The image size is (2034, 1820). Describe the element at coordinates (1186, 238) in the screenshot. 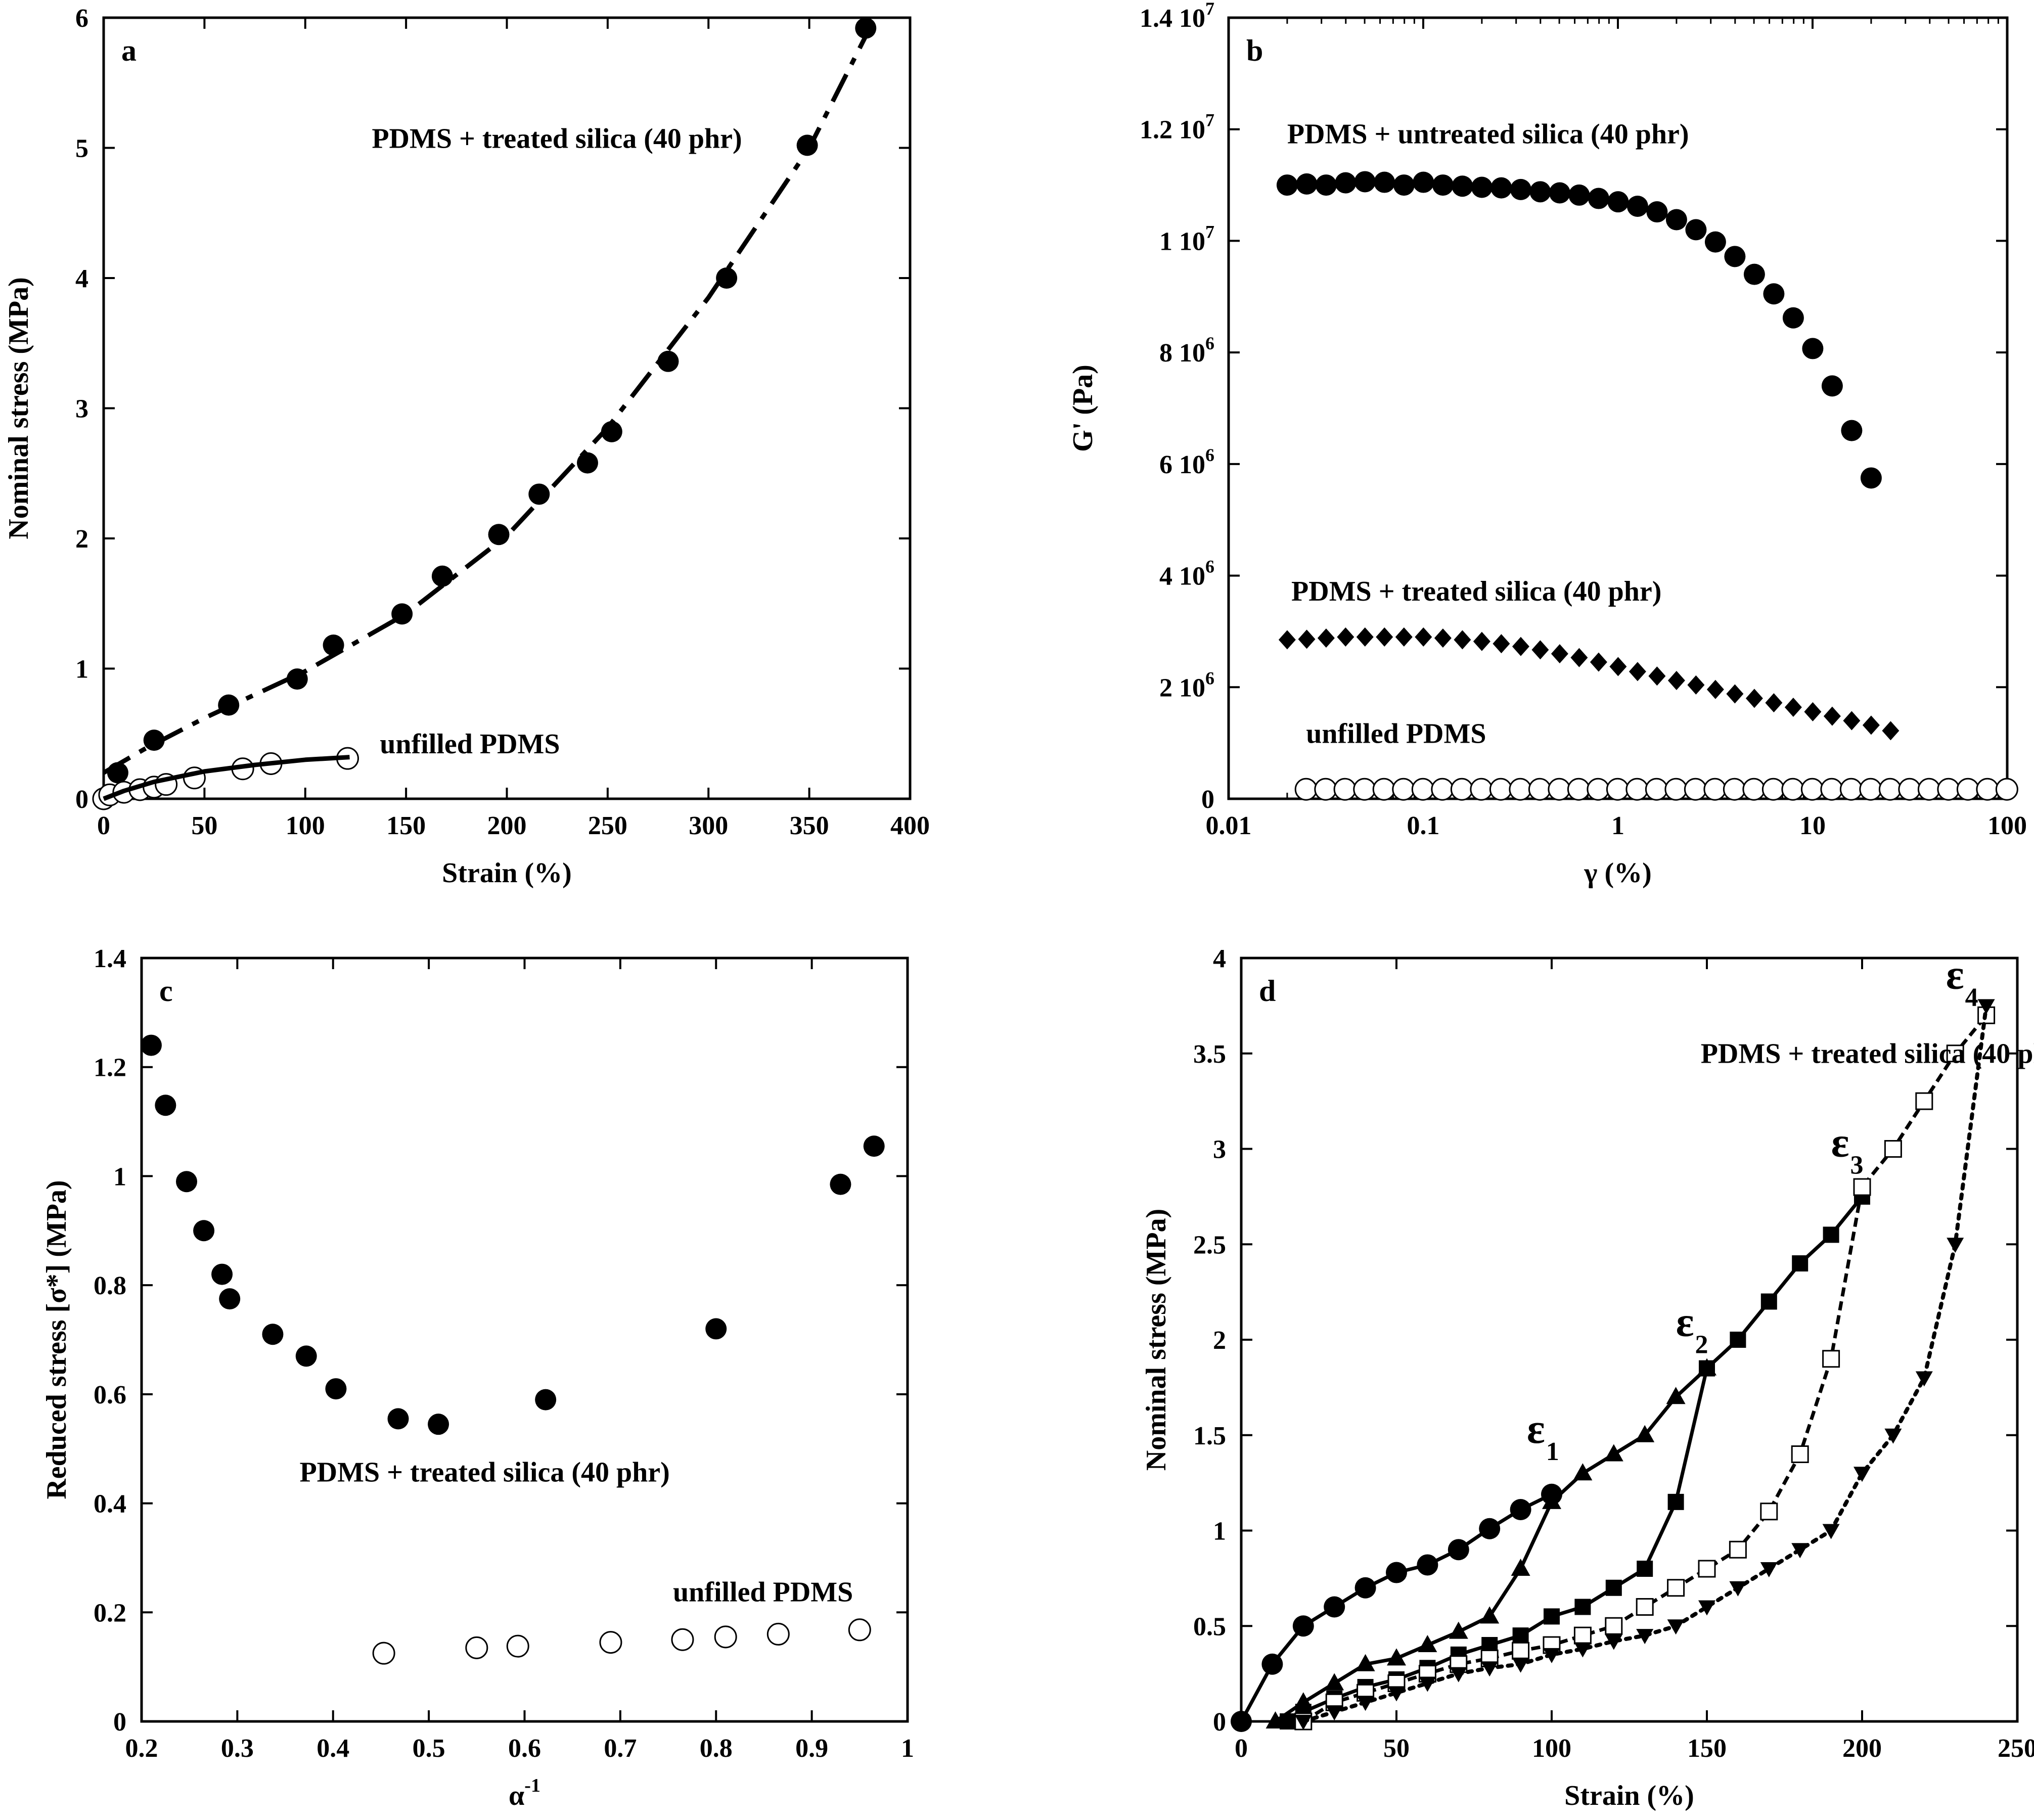

I see `y-tick-label: 1 107` at that location.